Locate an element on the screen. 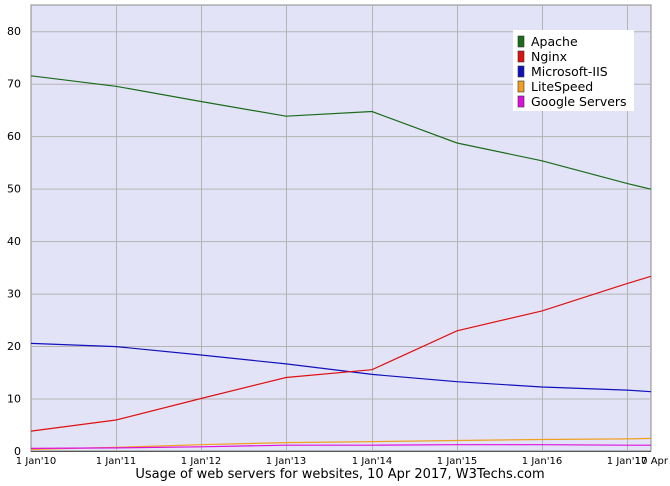 This screenshot has height=486, width=670. legend-swatch-litespeed is located at coordinates (521, 86).